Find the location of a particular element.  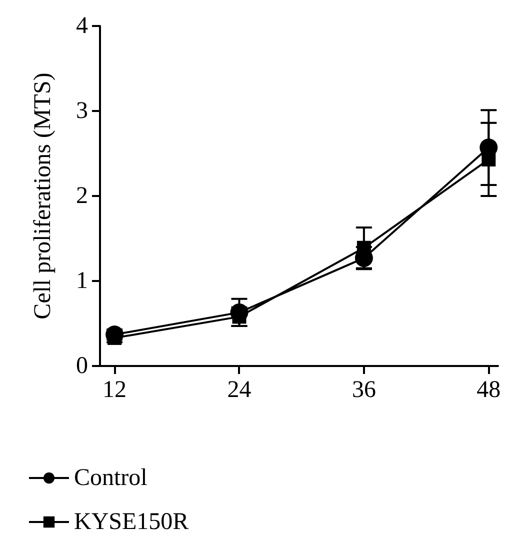

point is located at coordinates (489, 159).